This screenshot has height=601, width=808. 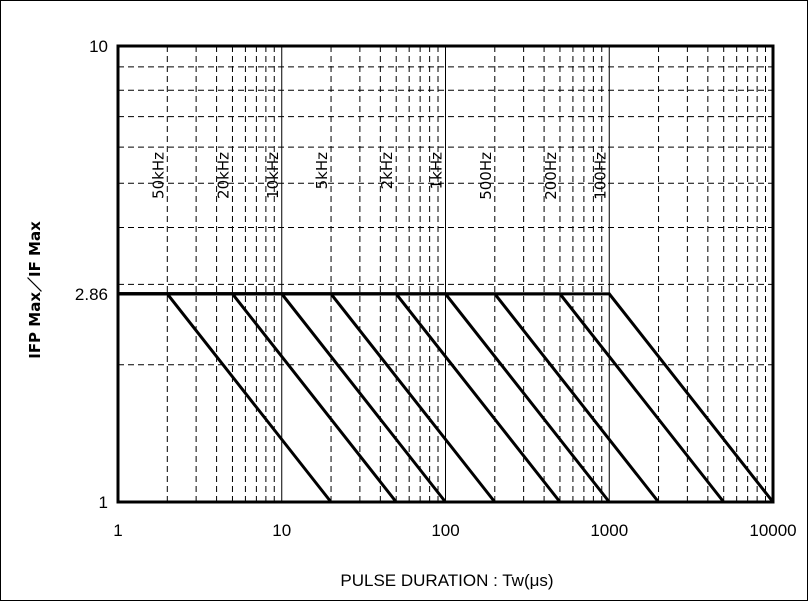 What do you see at coordinates (445, 530) in the screenshot?
I see `x-tick-label: 100` at bounding box center [445, 530].